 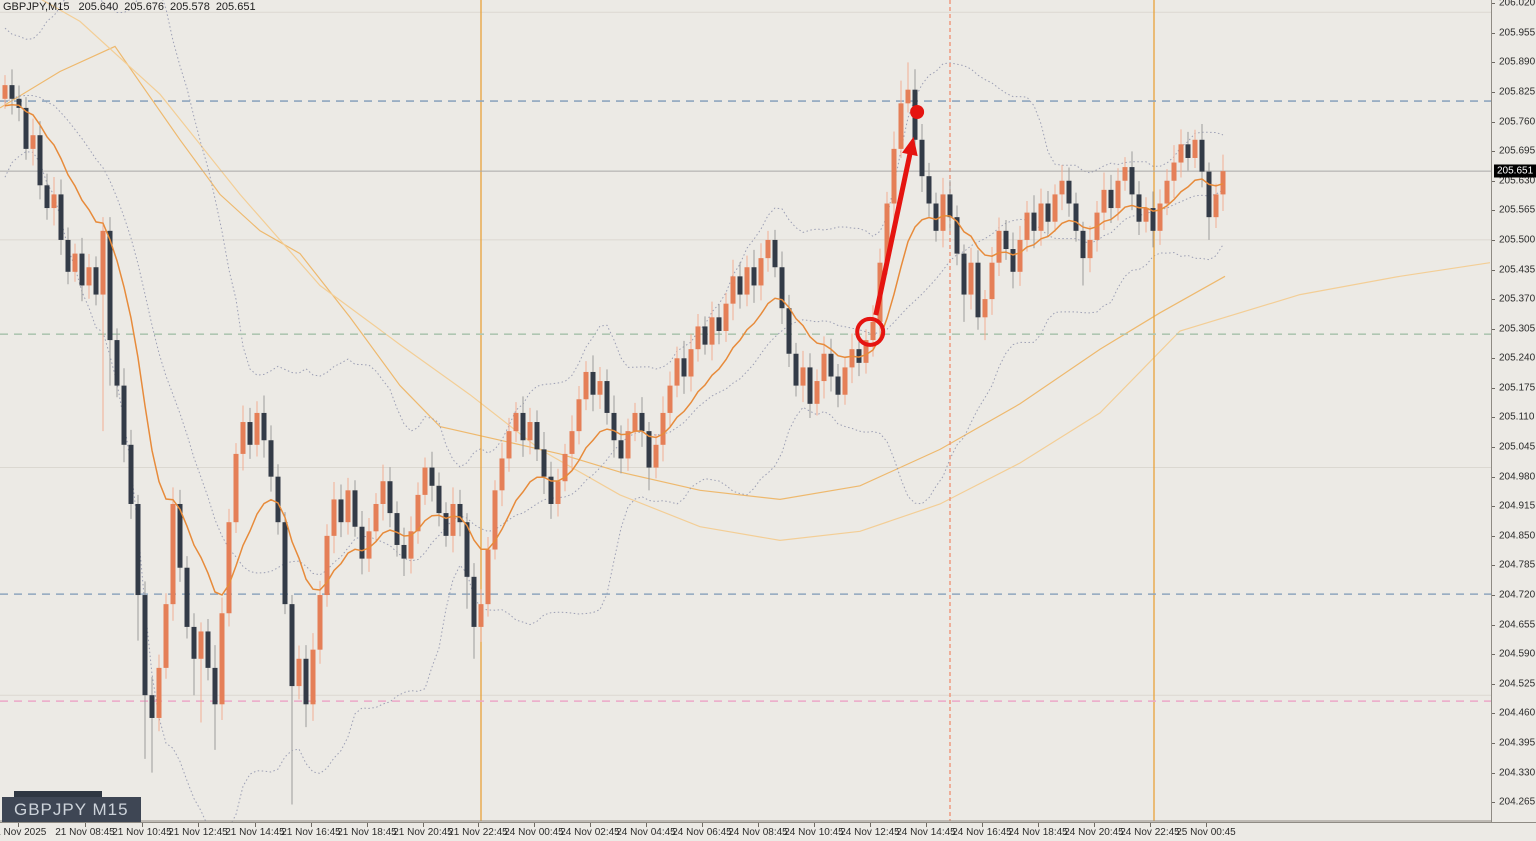 What do you see at coordinates (893, 231) in the screenshot?
I see `buy-arrow-annotation` at bounding box center [893, 231].